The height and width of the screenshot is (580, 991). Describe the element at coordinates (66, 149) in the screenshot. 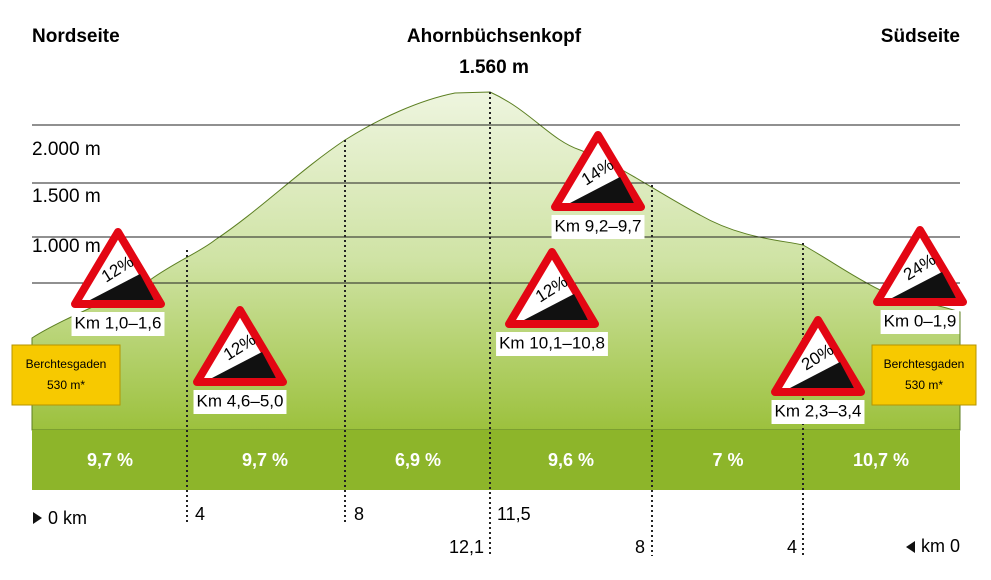

I see `elevation-label: 2.000 m` at that location.